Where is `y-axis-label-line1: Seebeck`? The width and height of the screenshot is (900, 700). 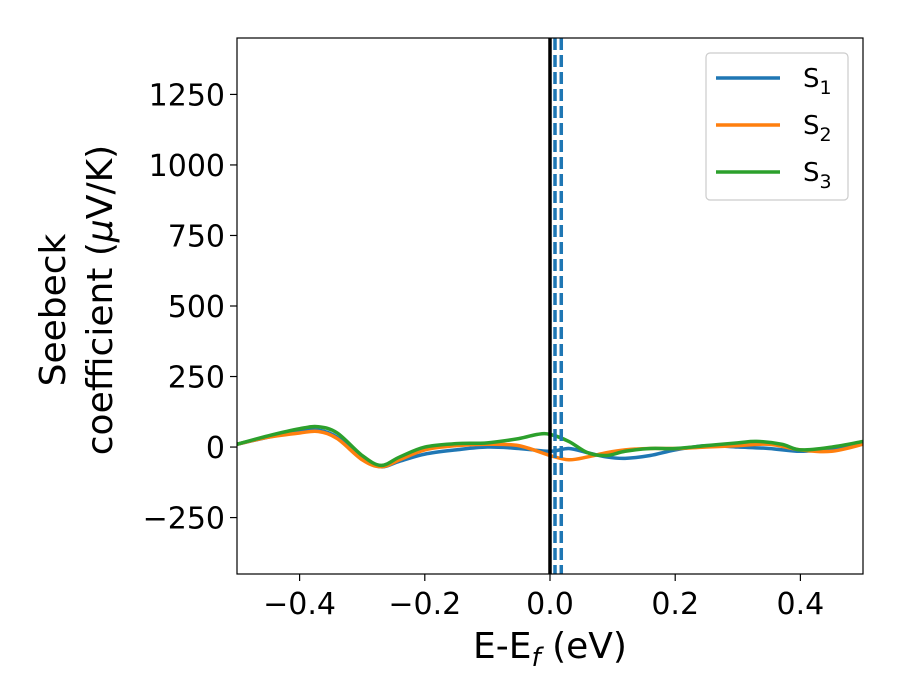 y-axis-label-line1: Seebeck is located at coordinates (53, 309).